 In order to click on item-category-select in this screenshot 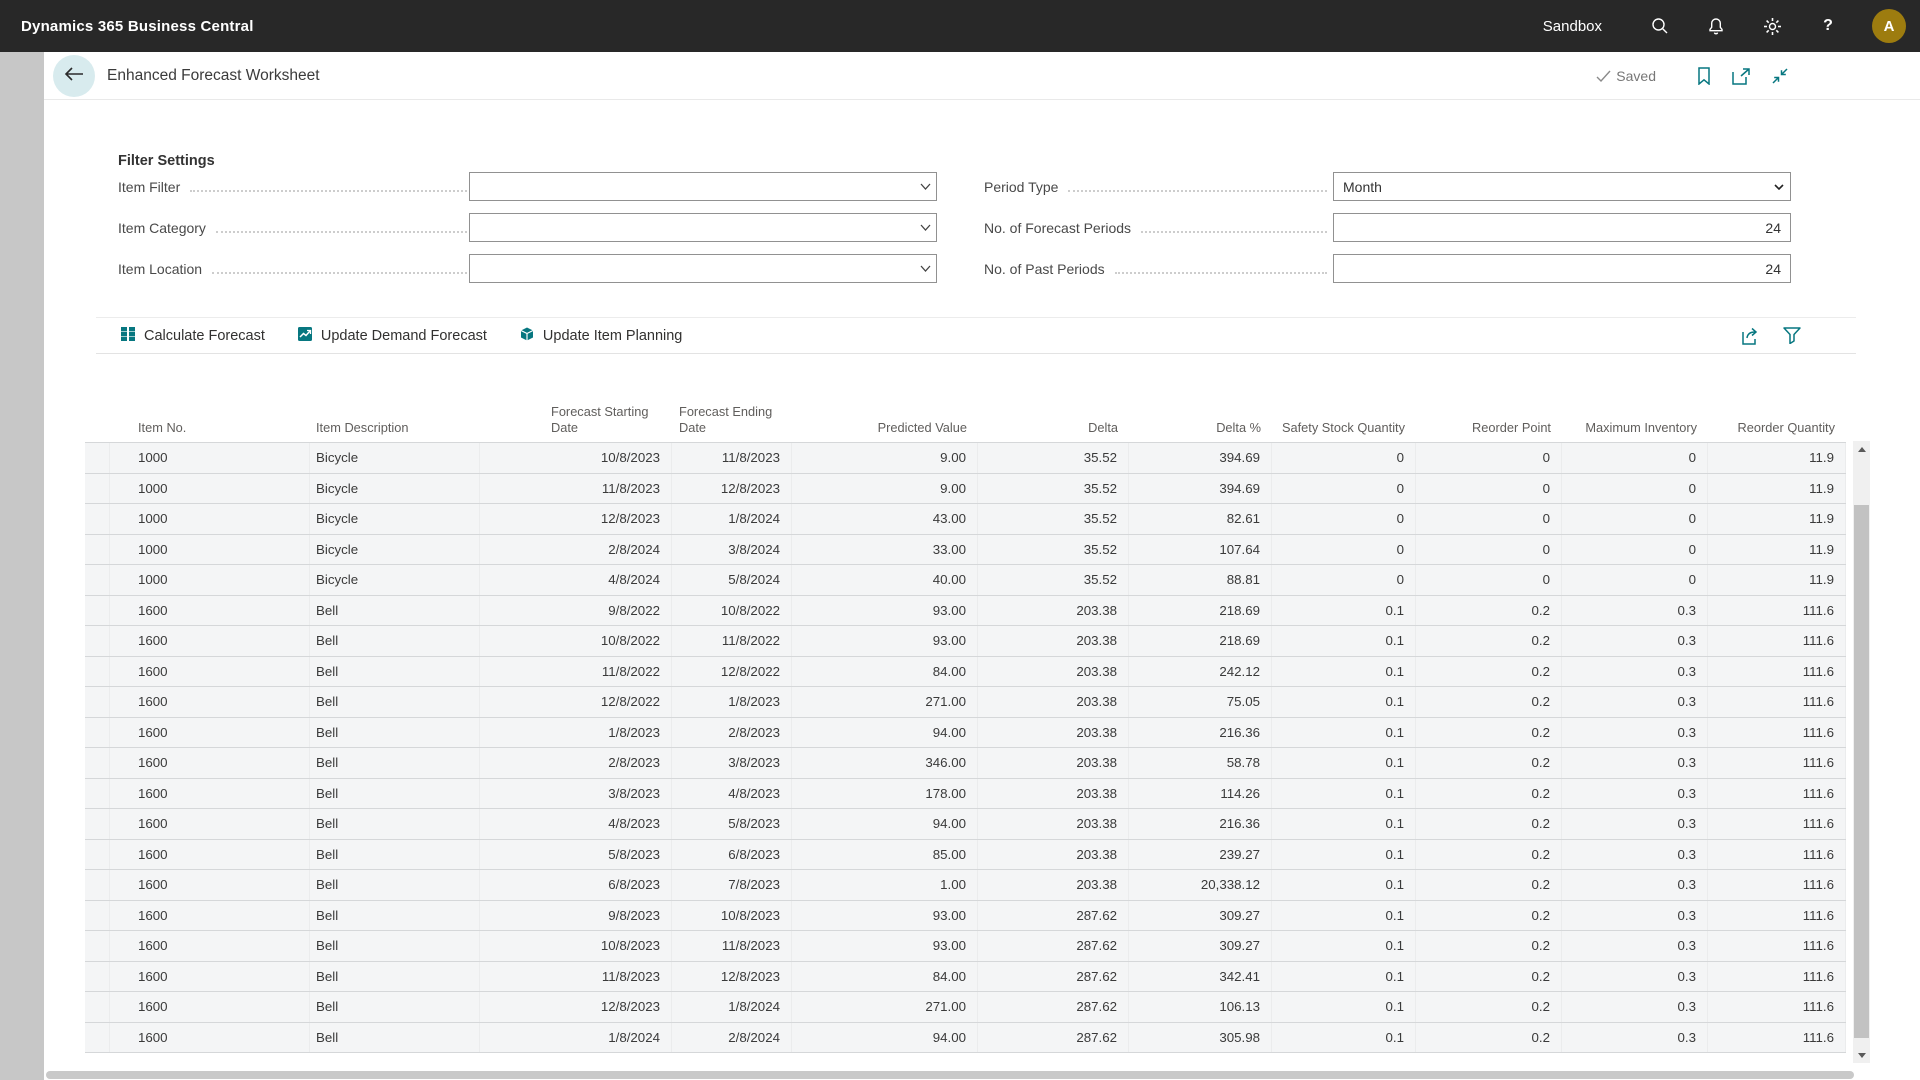, I will do `click(703, 227)`.